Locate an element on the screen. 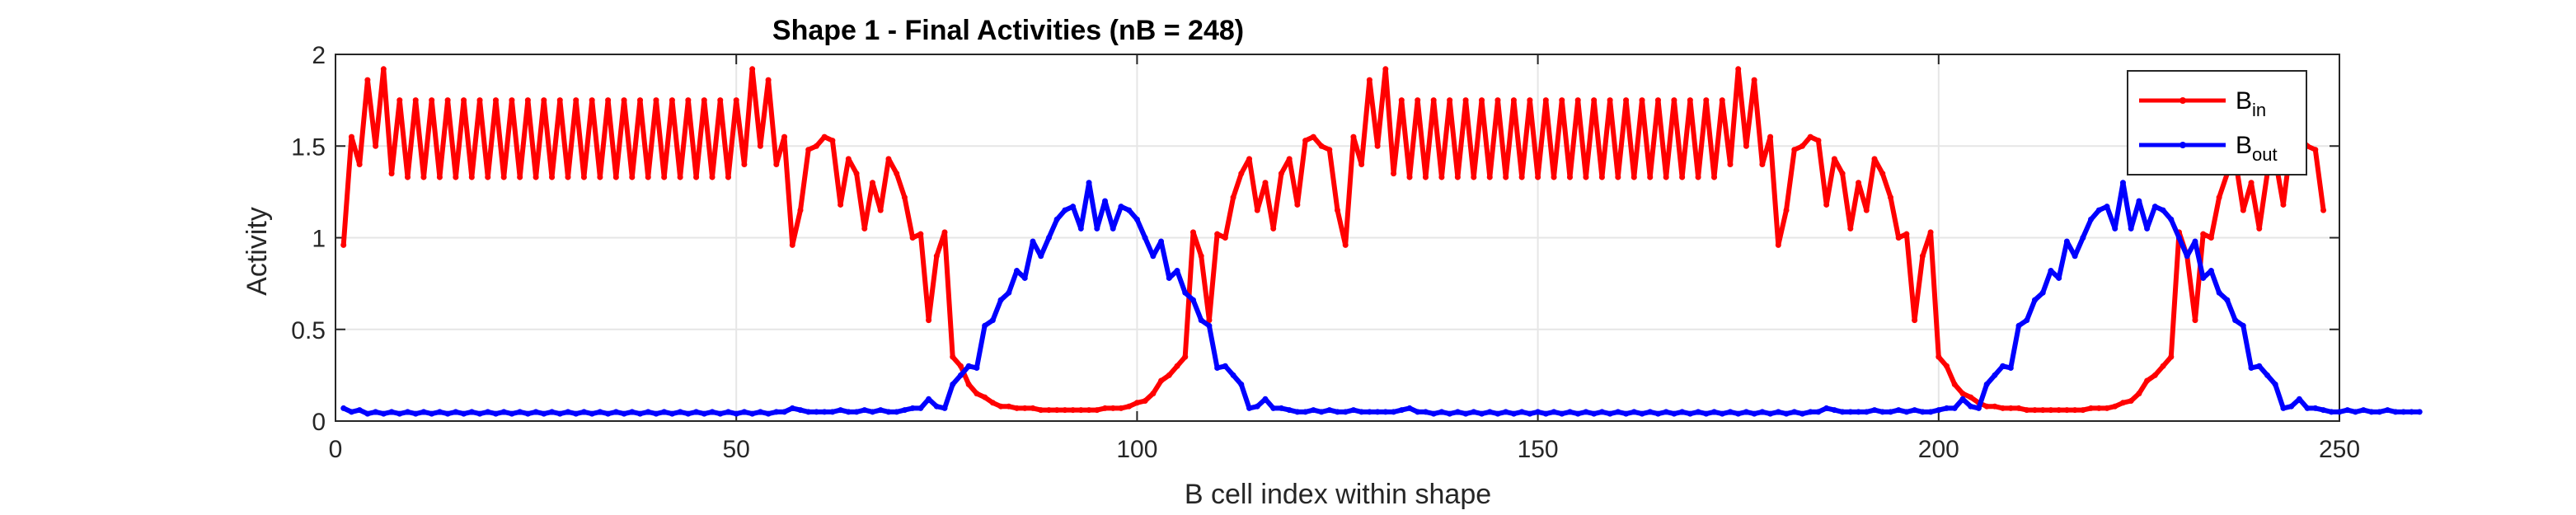  x-tick-label: 200 is located at coordinates (1939, 449).